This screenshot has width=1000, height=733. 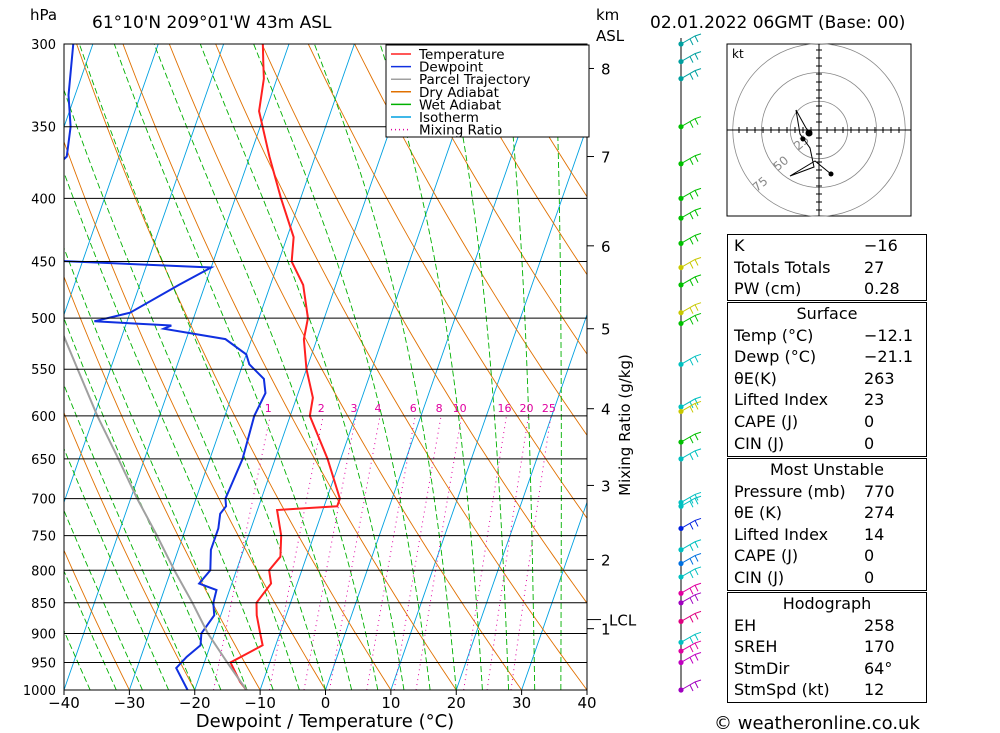 What do you see at coordinates (43, 604) in the screenshot?
I see `pressure-tick-label: 850` at bounding box center [43, 604].